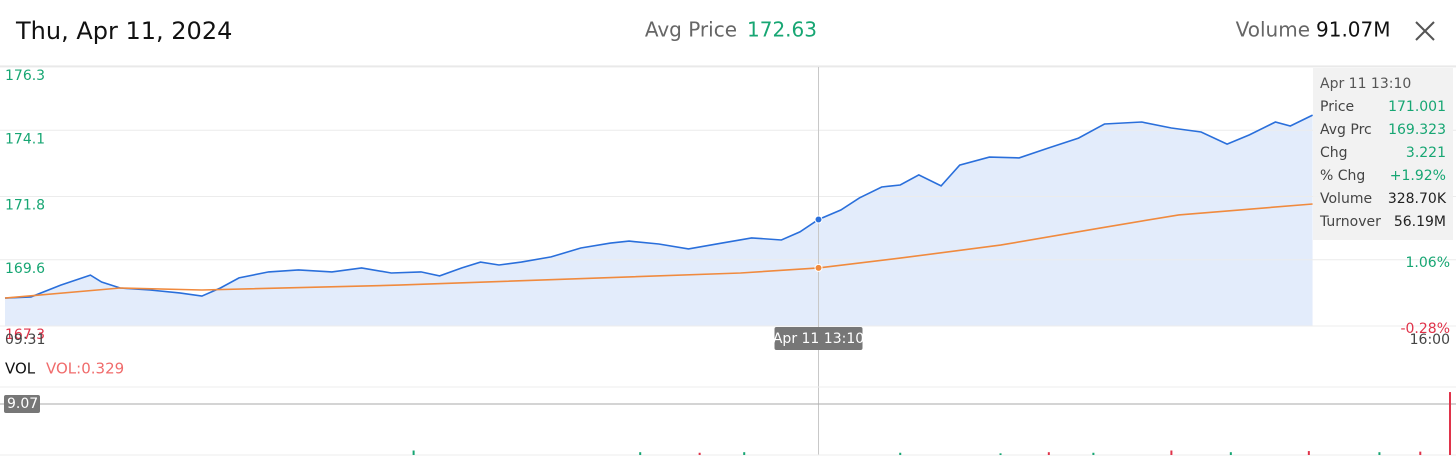 Image resolution: width=1456 pixels, height=463 pixels. What do you see at coordinates (20, 369) in the screenshot?
I see `vol-title: VOL` at bounding box center [20, 369].